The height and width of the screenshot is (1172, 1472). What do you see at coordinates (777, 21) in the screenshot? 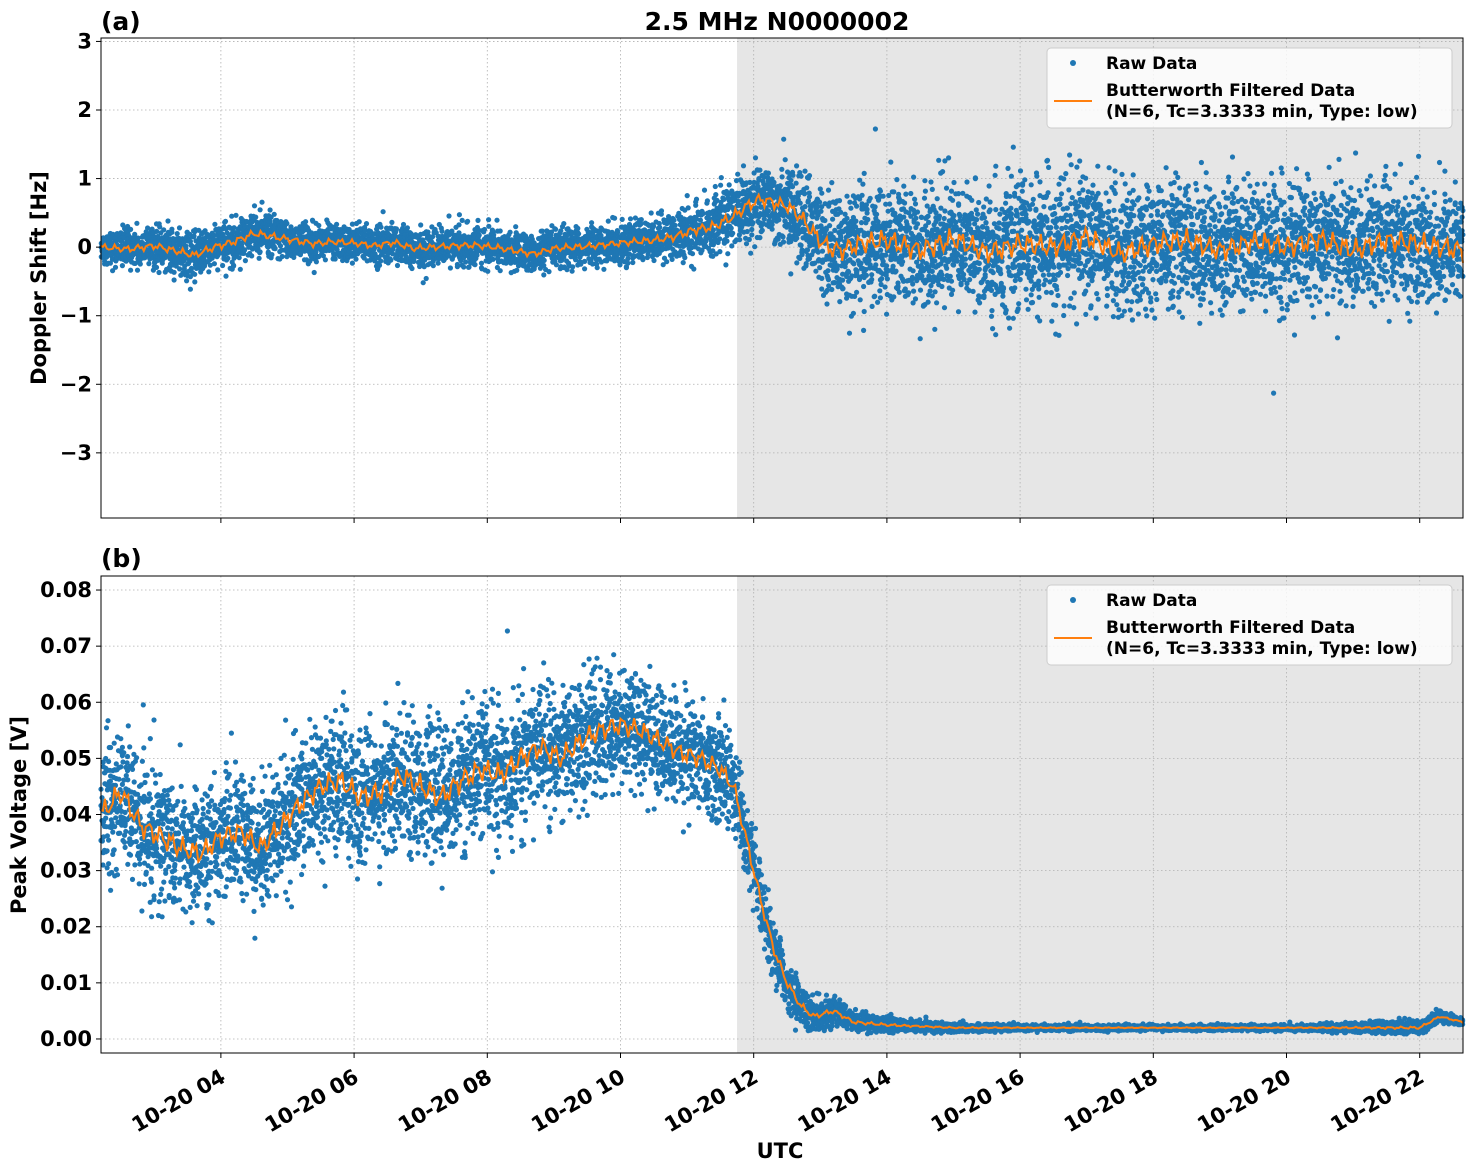
I see `figure-title: 2.5 MHz N0000002` at bounding box center [777, 21].